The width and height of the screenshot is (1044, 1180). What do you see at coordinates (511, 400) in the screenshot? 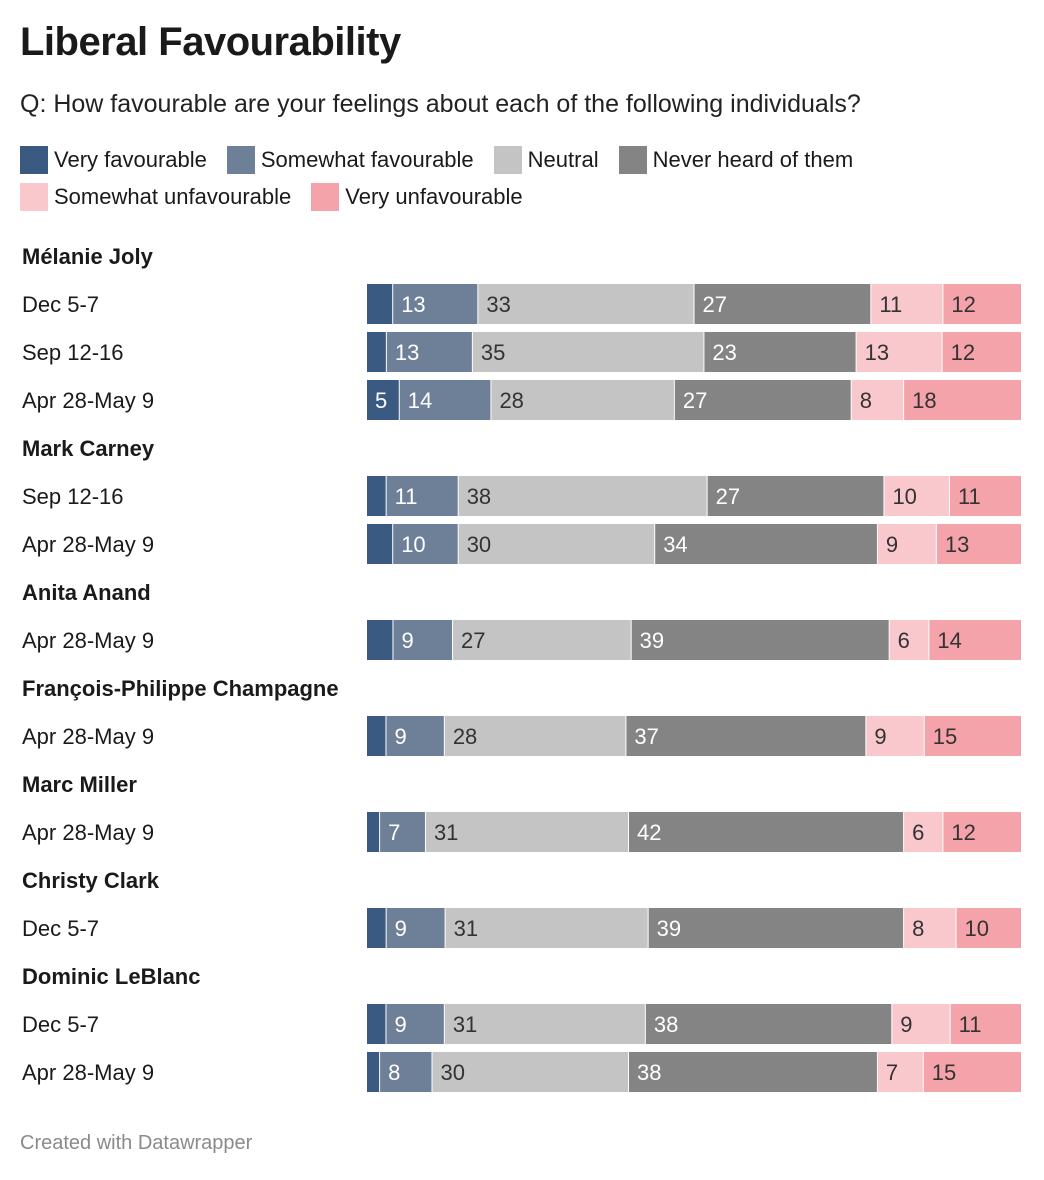
I see `data-label: 28` at bounding box center [511, 400].